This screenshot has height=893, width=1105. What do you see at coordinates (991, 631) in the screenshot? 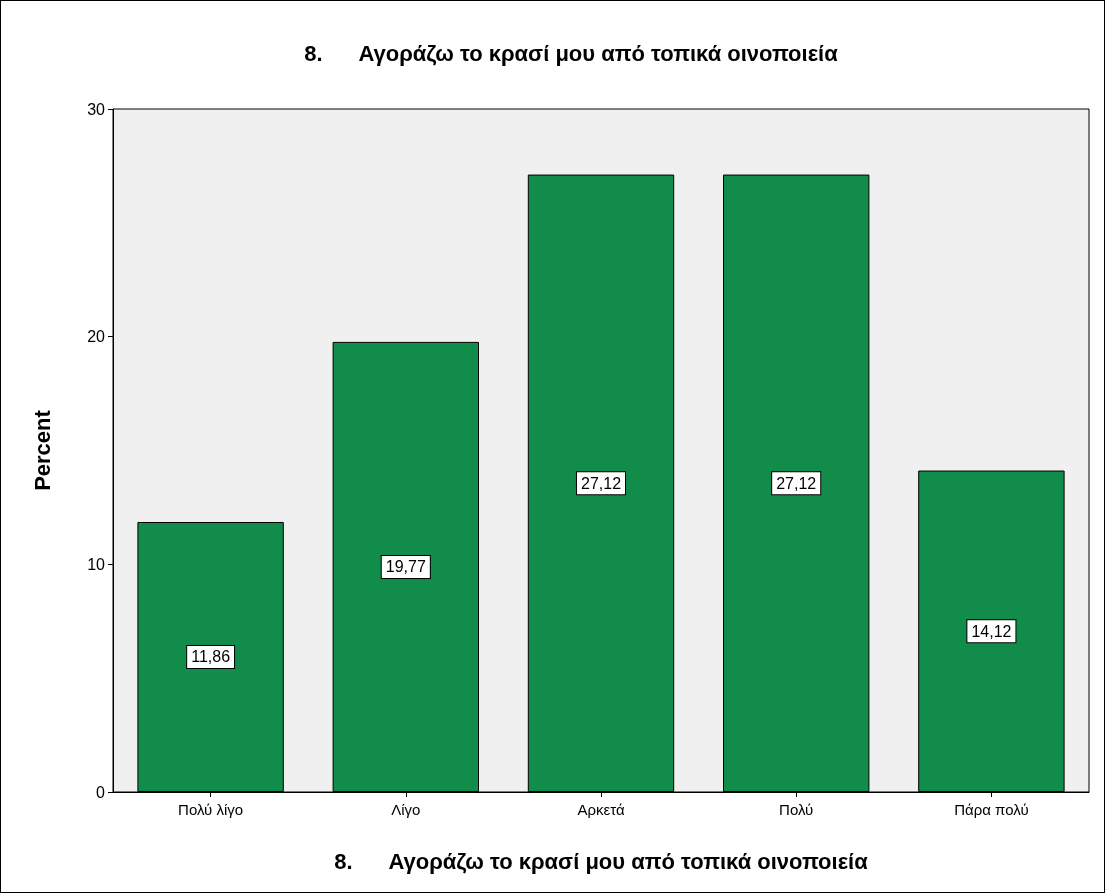
I see `data-label: 14,12` at bounding box center [991, 631].